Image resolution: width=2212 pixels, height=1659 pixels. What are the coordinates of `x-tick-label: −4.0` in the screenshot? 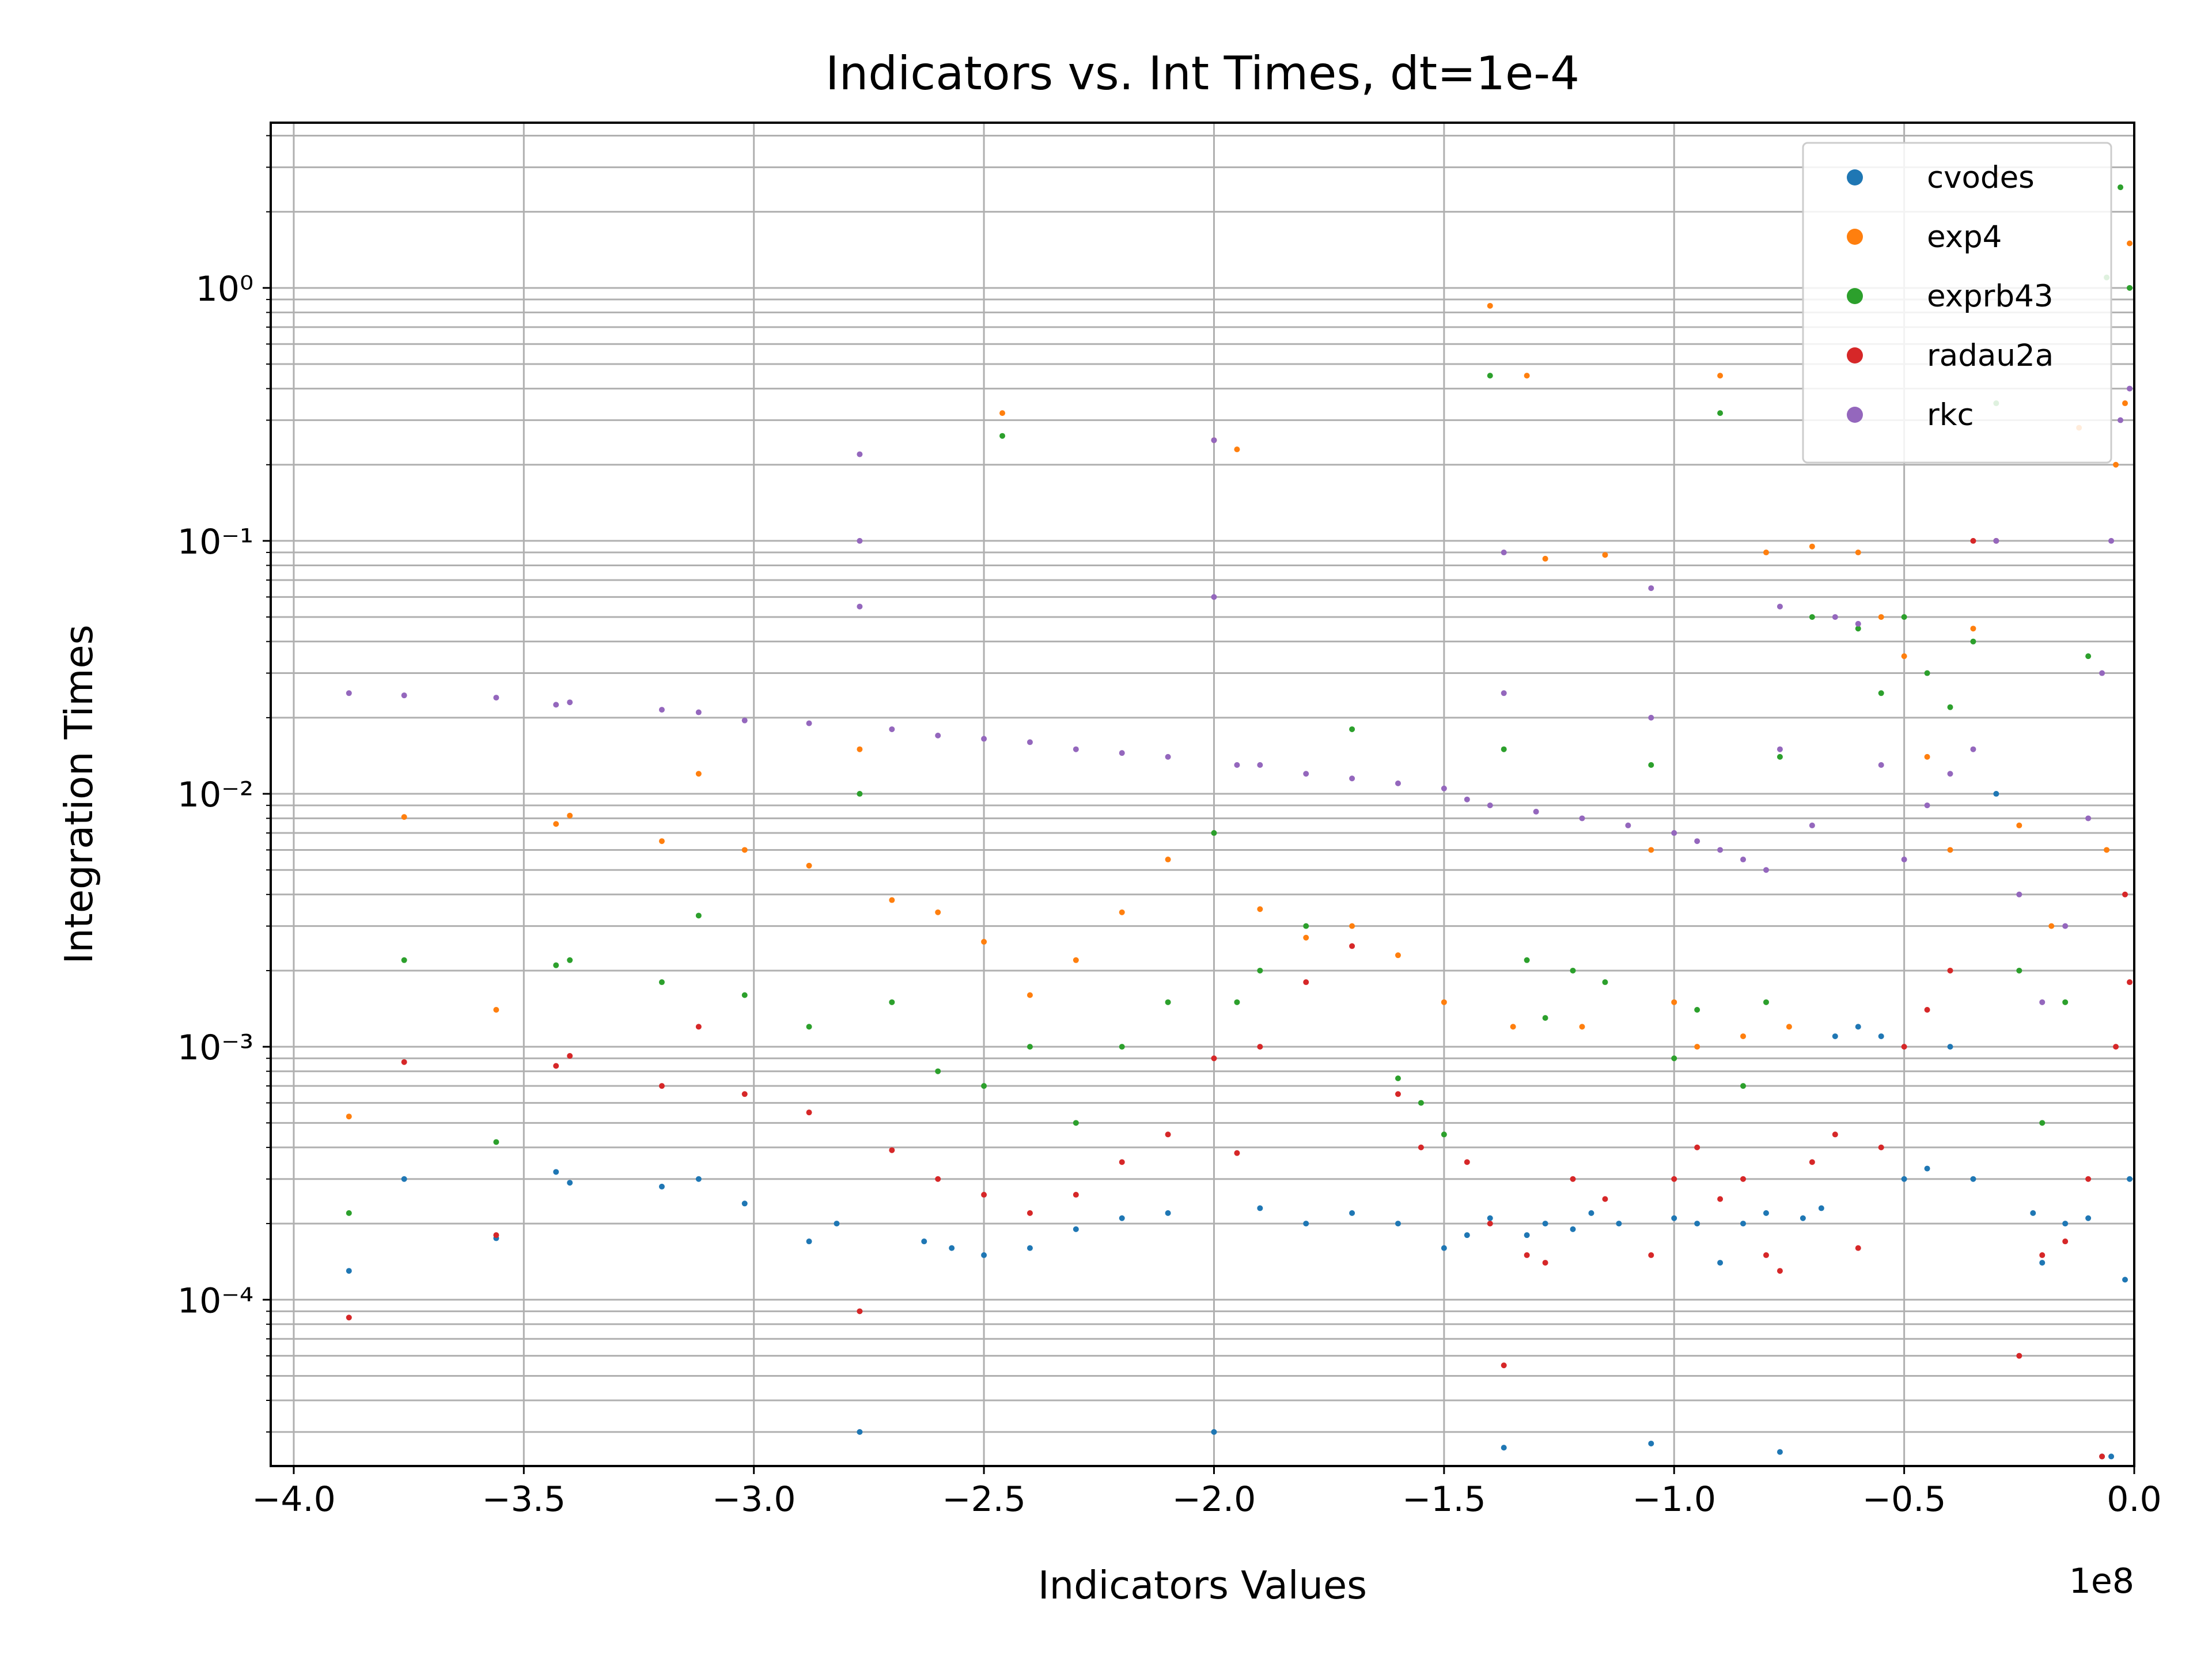 It's located at (294, 1499).